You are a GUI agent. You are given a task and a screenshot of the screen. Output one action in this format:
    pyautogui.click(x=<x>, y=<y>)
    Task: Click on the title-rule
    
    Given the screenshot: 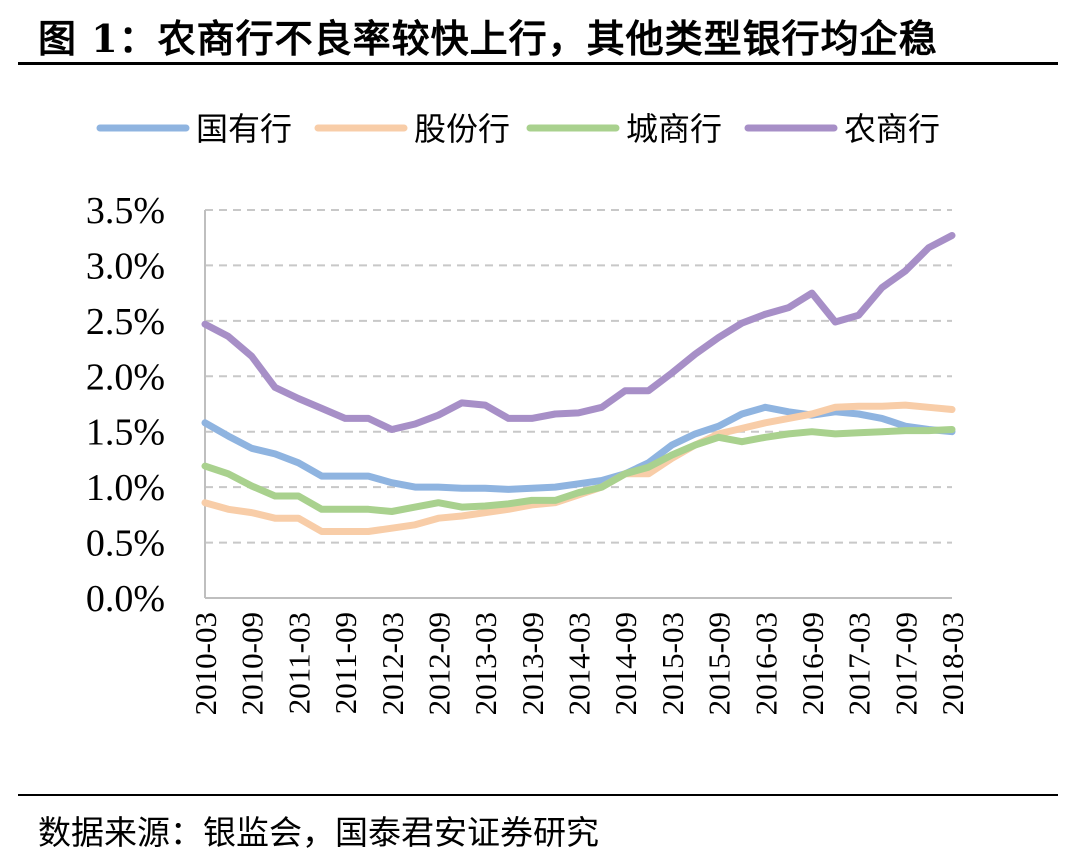 What is the action you would take?
    pyautogui.click(x=538, y=63)
    